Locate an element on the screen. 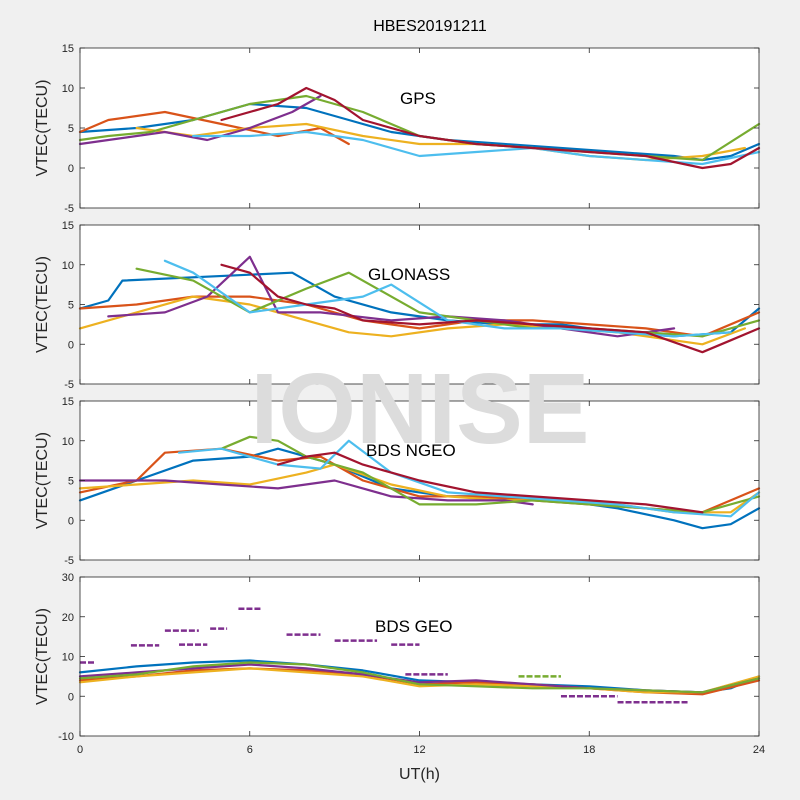 The width and height of the screenshot is (800, 800). watermark: IONISE is located at coordinates (420, 409).